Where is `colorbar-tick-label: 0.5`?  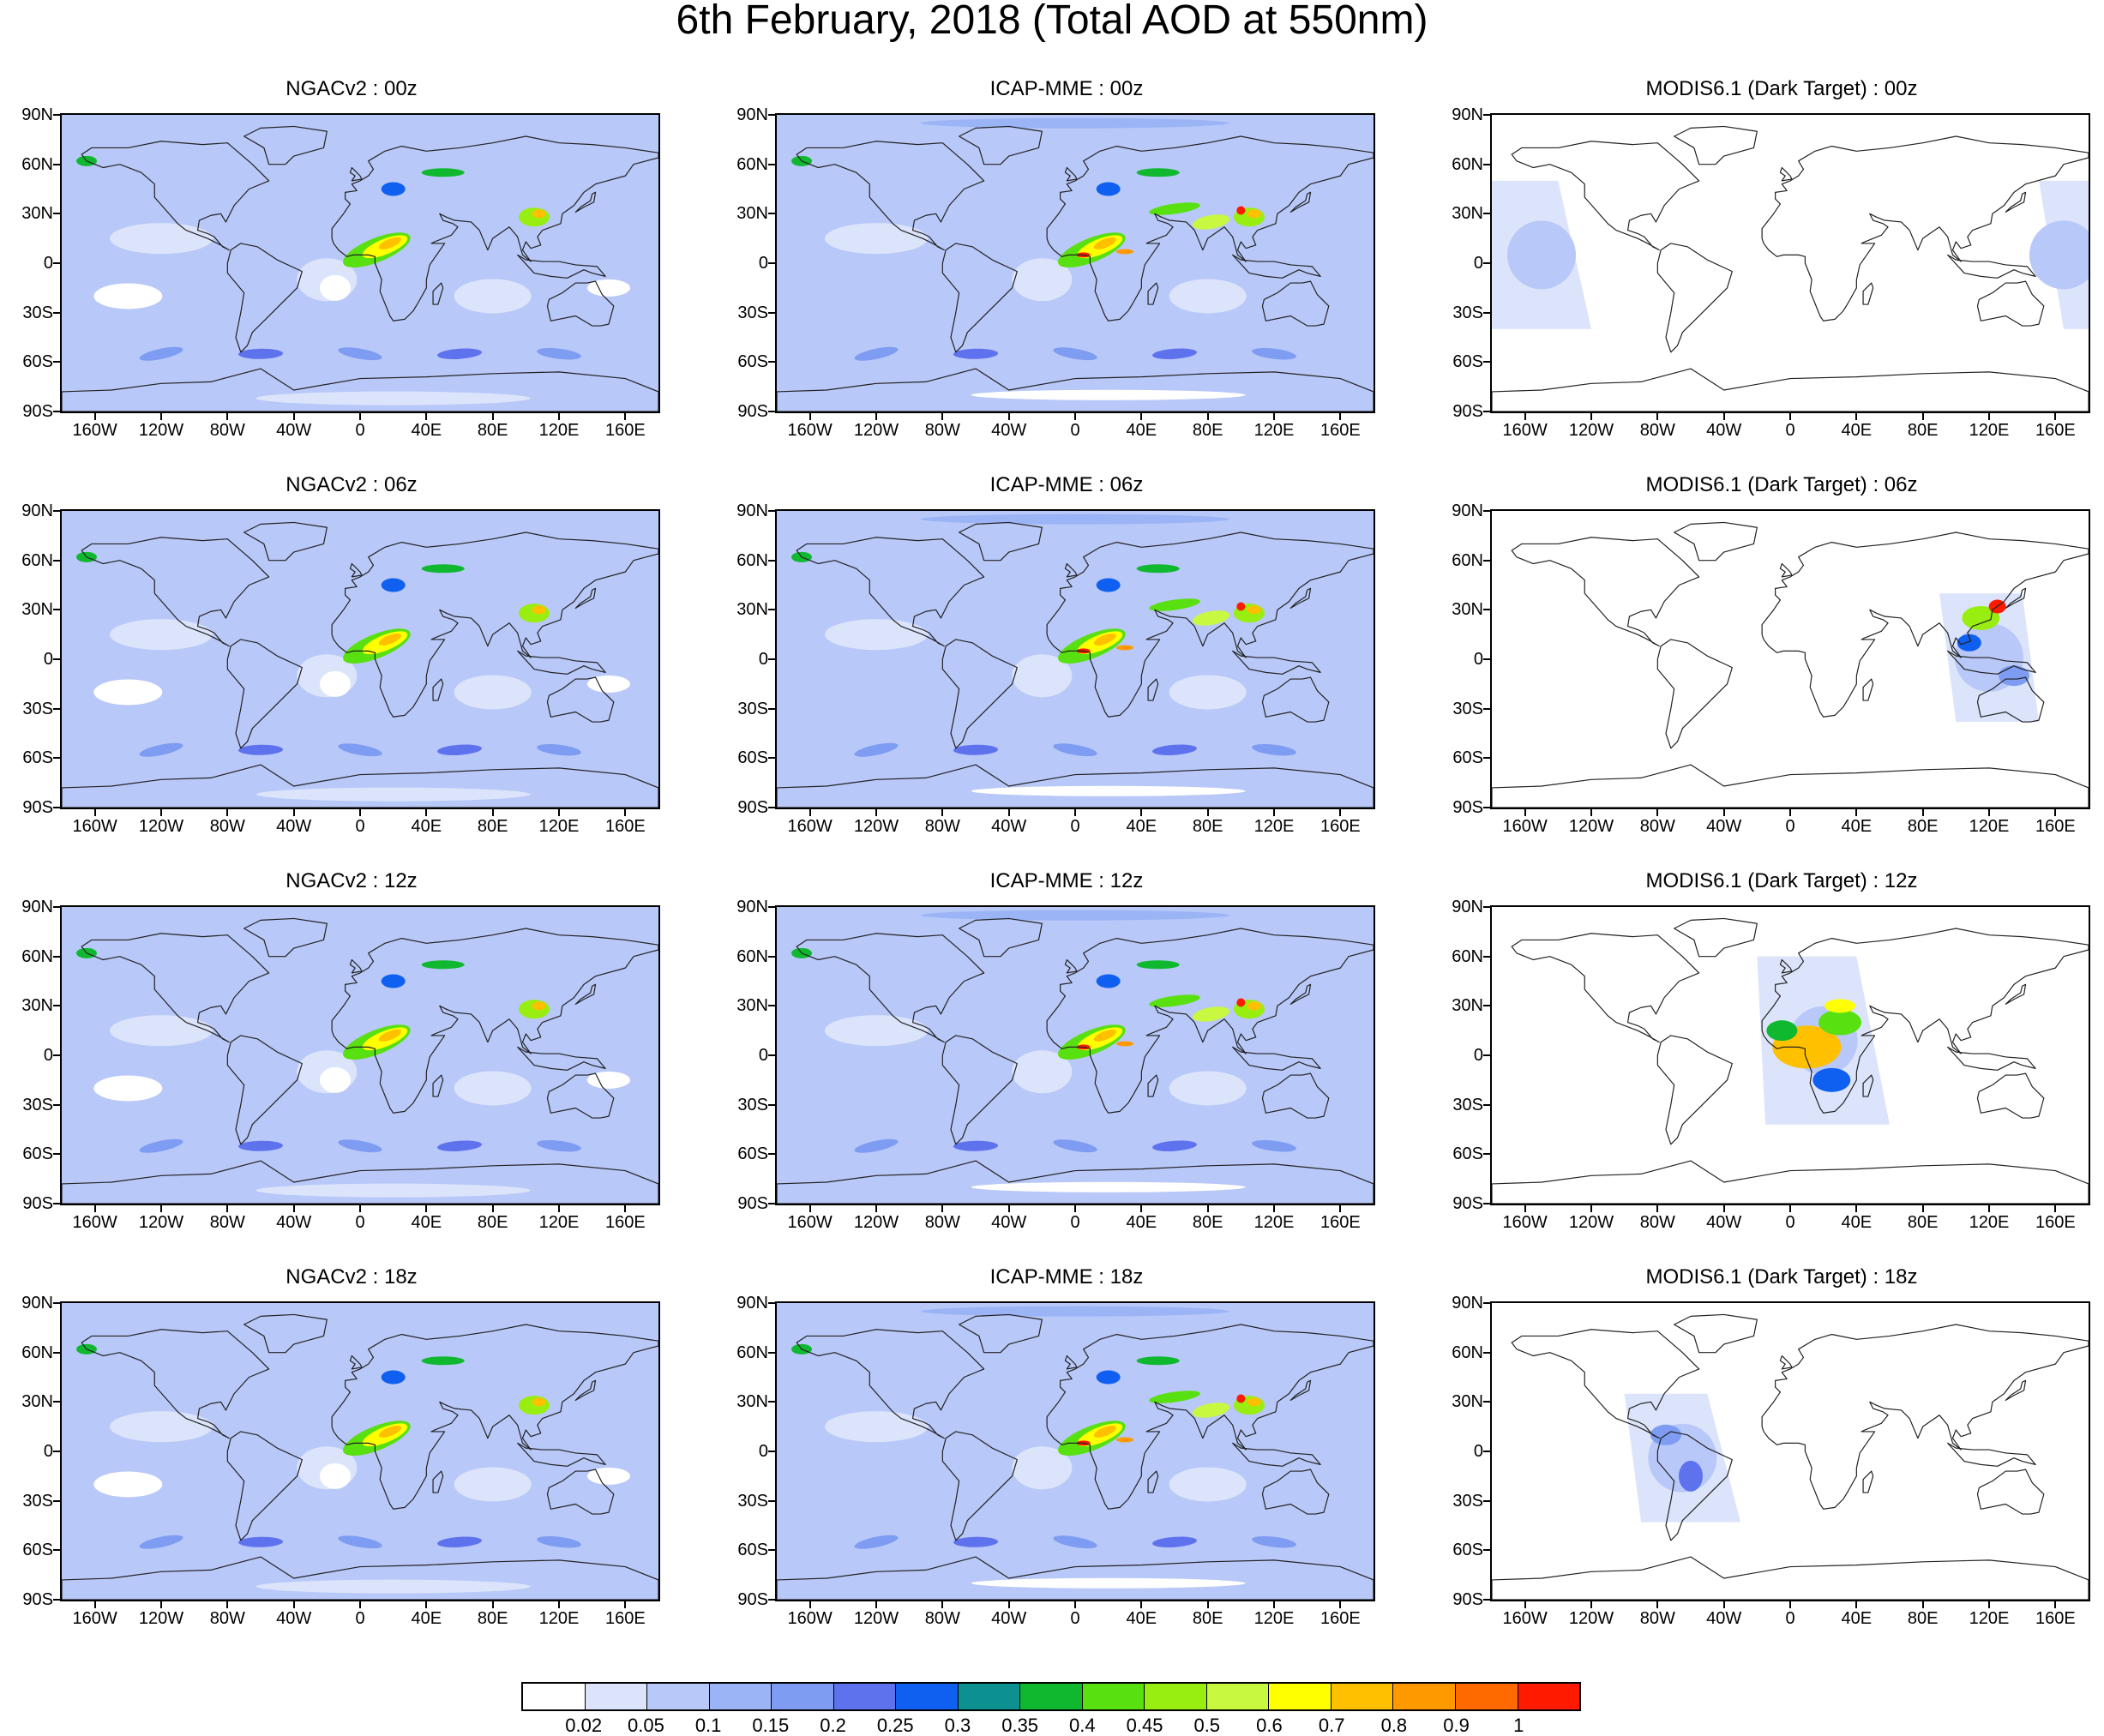
colorbar-tick-label: 0.5 is located at coordinates (1207, 1725).